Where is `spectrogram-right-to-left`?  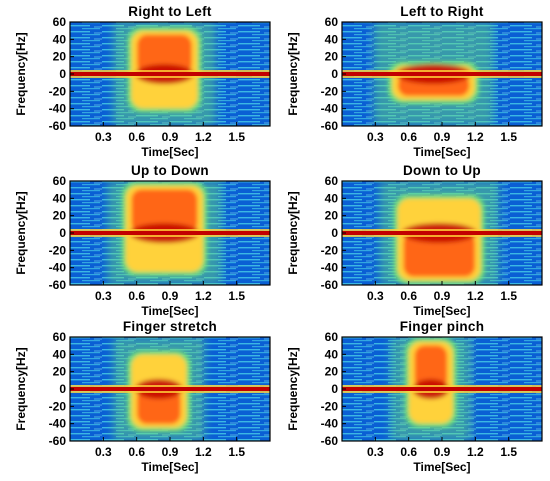
spectrogram-right-to-left is located at coordinates (170, 74).